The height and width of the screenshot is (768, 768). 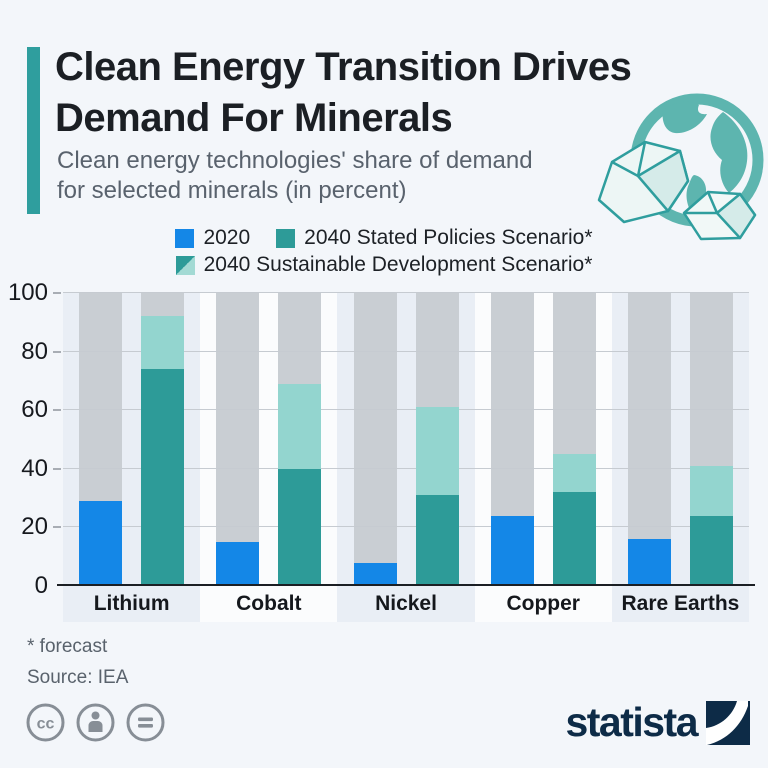 I want to click on legend-label-2020: 2020, so click(x=227, y=237).